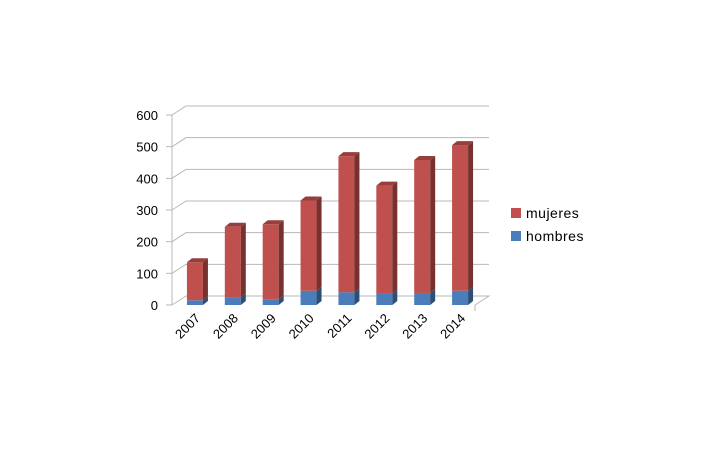 This screenshot has width=721, height=450. I want to click on bar-stack-2009, so click(273, 262).